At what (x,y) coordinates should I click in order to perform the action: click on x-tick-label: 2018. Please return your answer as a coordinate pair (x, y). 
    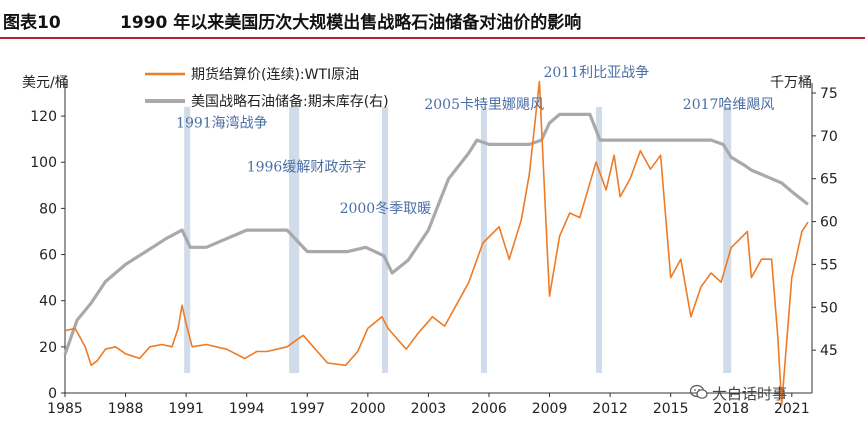
    Looking at the image, I should click on (731, 409).